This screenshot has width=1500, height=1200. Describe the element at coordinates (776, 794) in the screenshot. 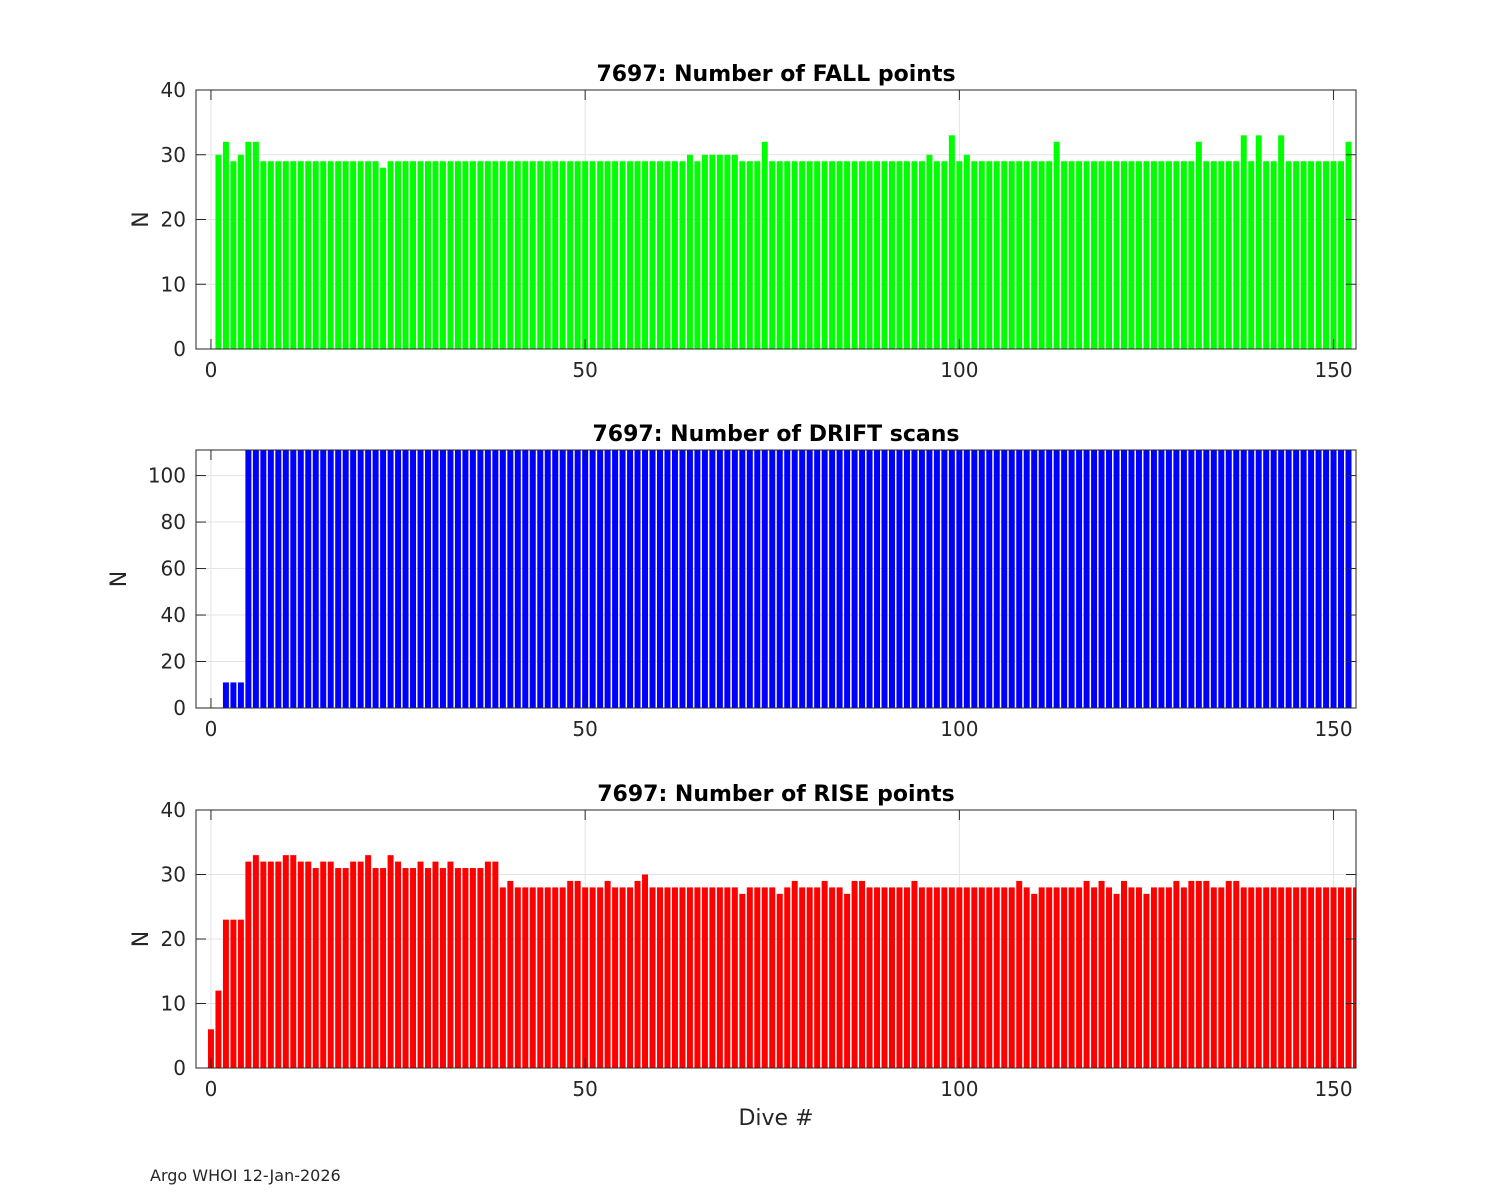

I see `rise-title: 7697: Number of RISE points` at that location.